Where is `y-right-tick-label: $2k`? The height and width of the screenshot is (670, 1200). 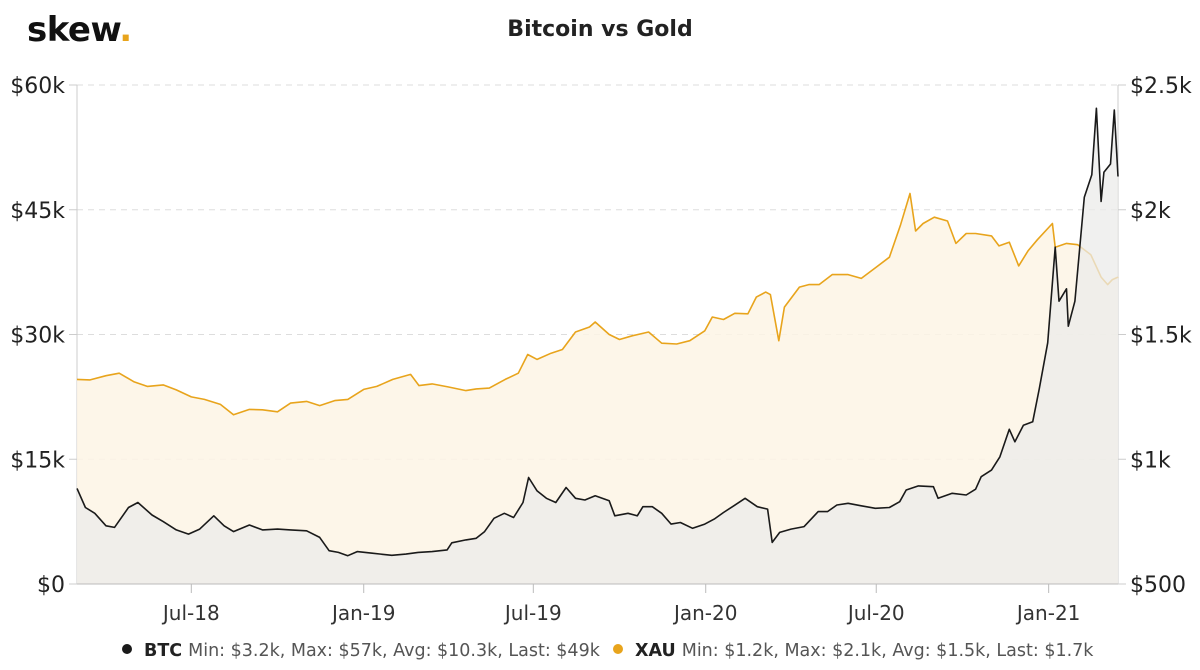
y-right-tick-label: $2k is located at coordinates (1150, 211).